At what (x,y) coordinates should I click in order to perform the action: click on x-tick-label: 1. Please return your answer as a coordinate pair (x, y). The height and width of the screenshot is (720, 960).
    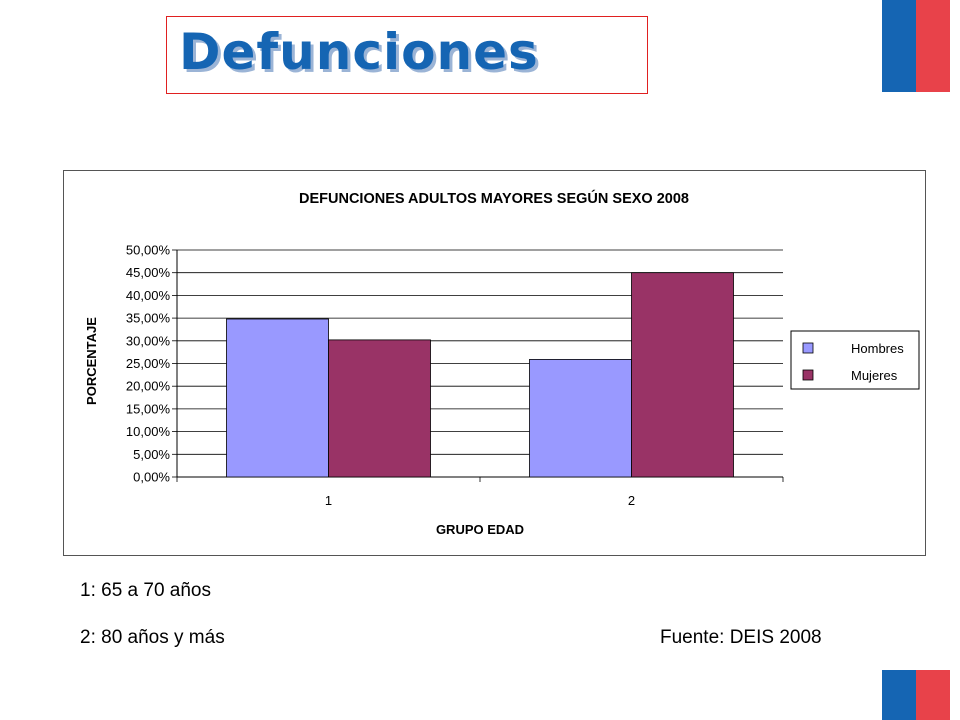
    Looking at the image, I should click on (328, 500).